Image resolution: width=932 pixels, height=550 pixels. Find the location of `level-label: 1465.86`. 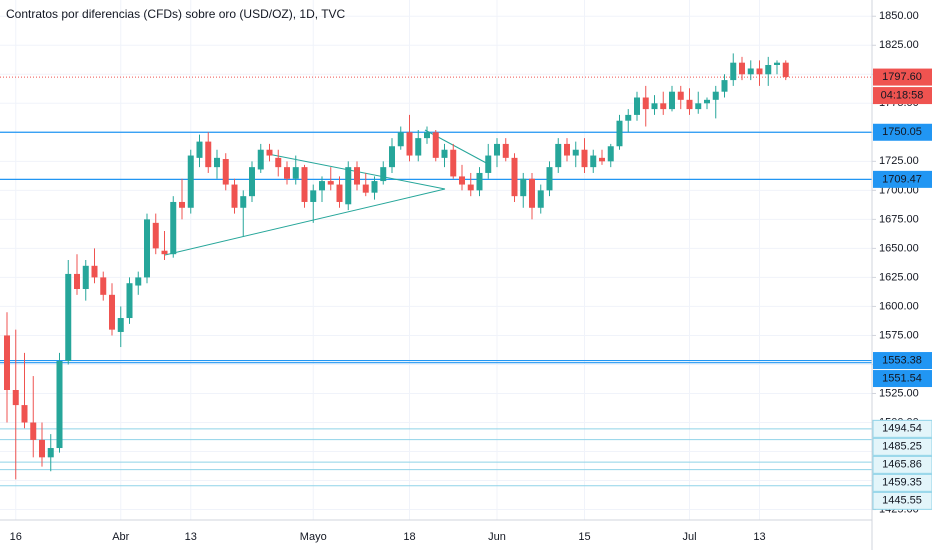

level-label: 1465.86 is located at coordinates (902, 465).